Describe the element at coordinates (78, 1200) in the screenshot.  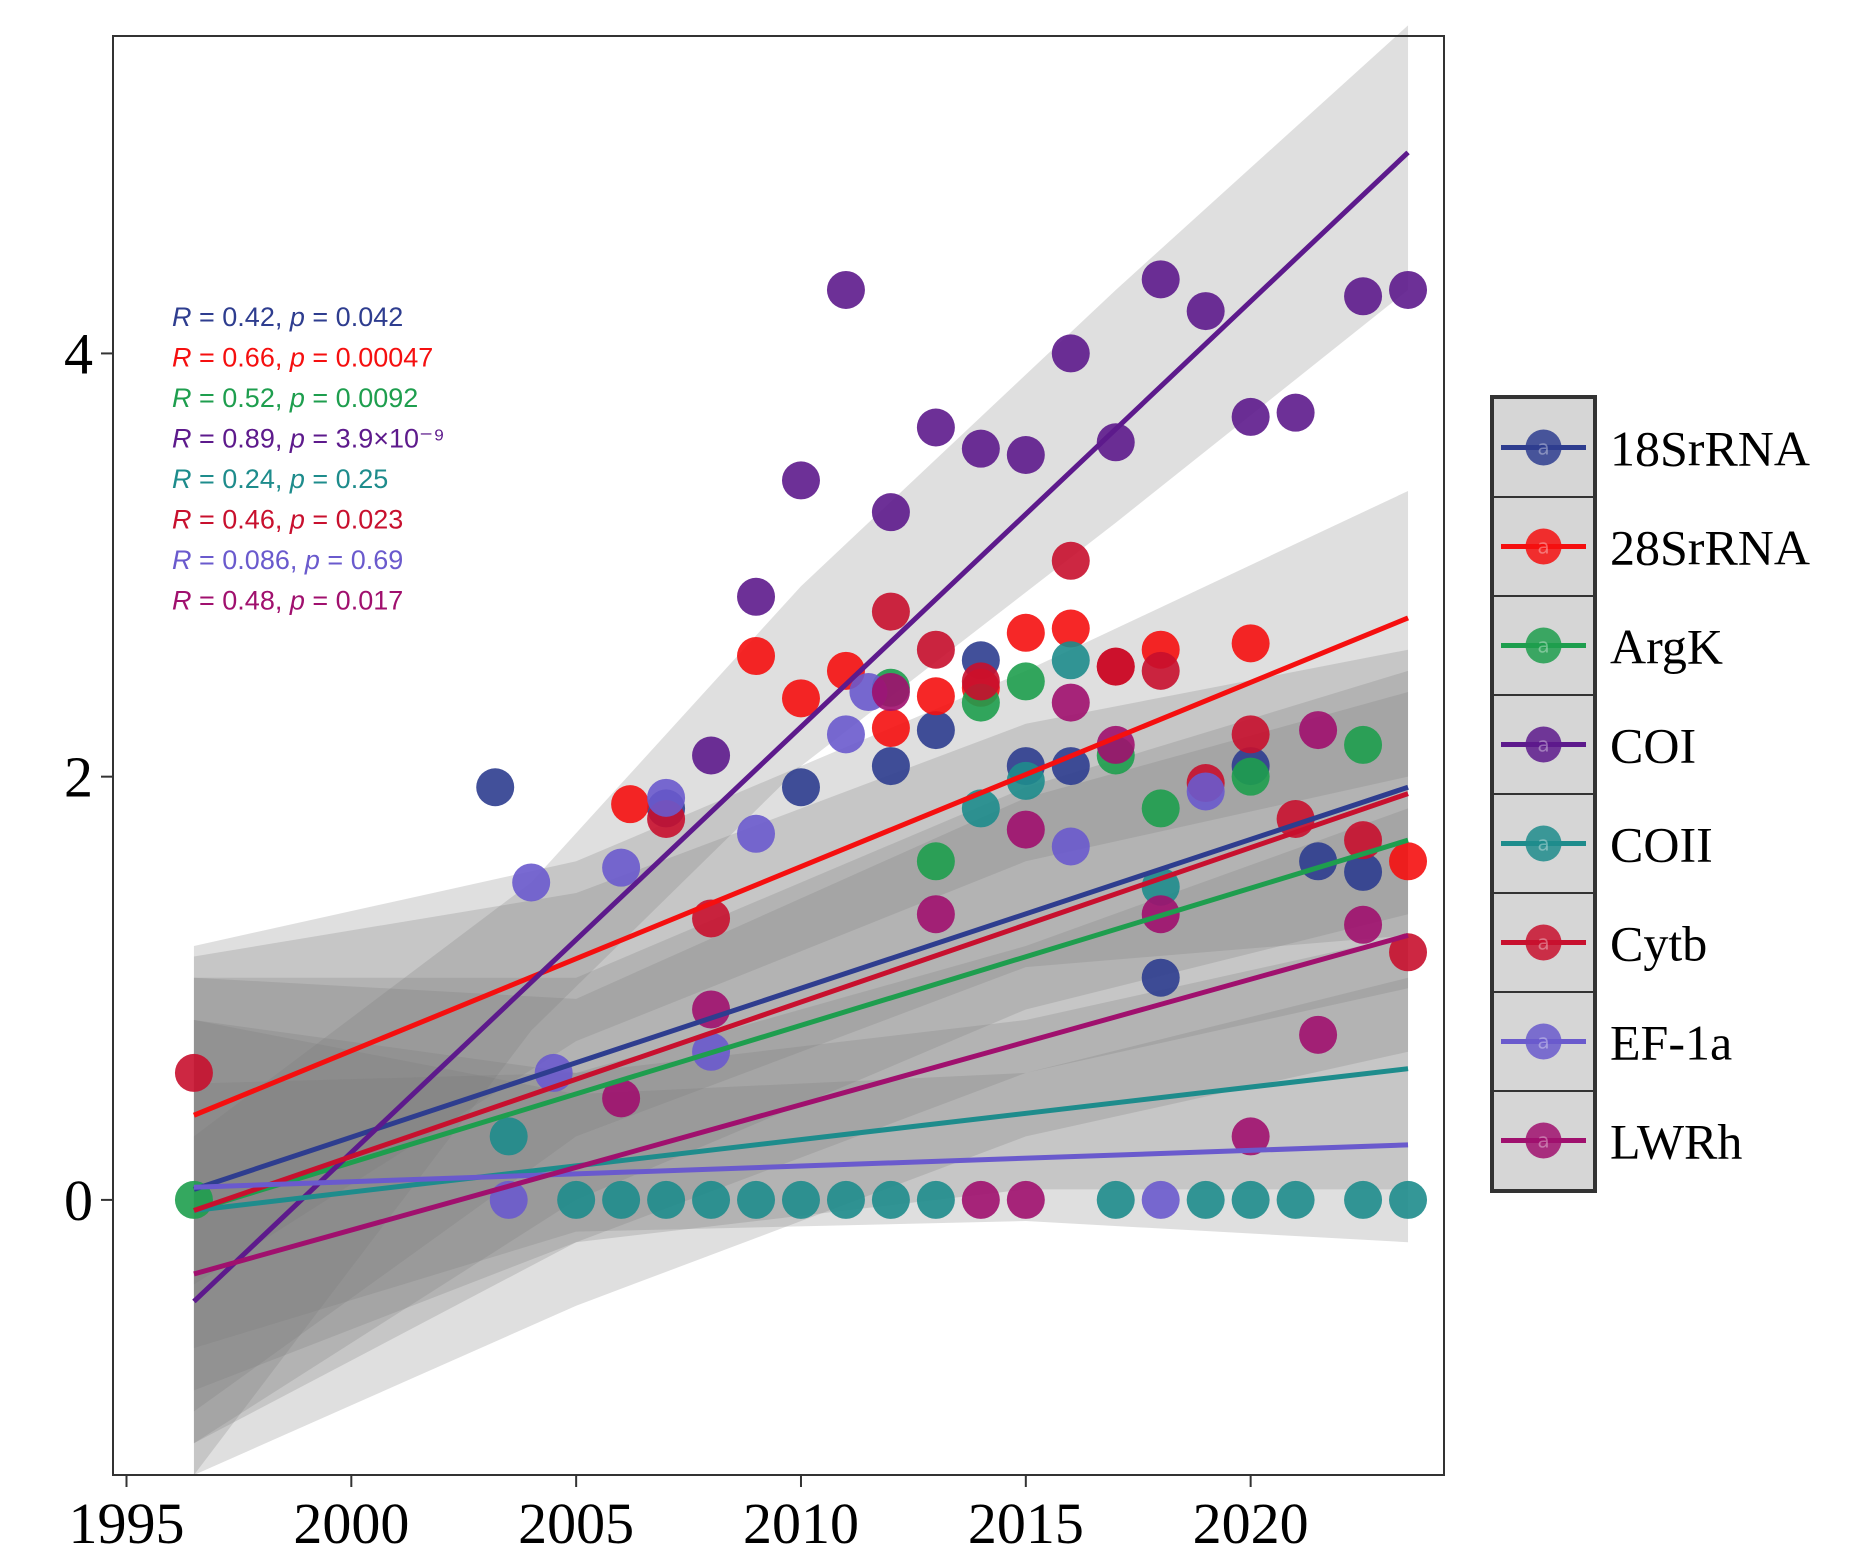
I see `y-tick-label-0: 0` at that location.